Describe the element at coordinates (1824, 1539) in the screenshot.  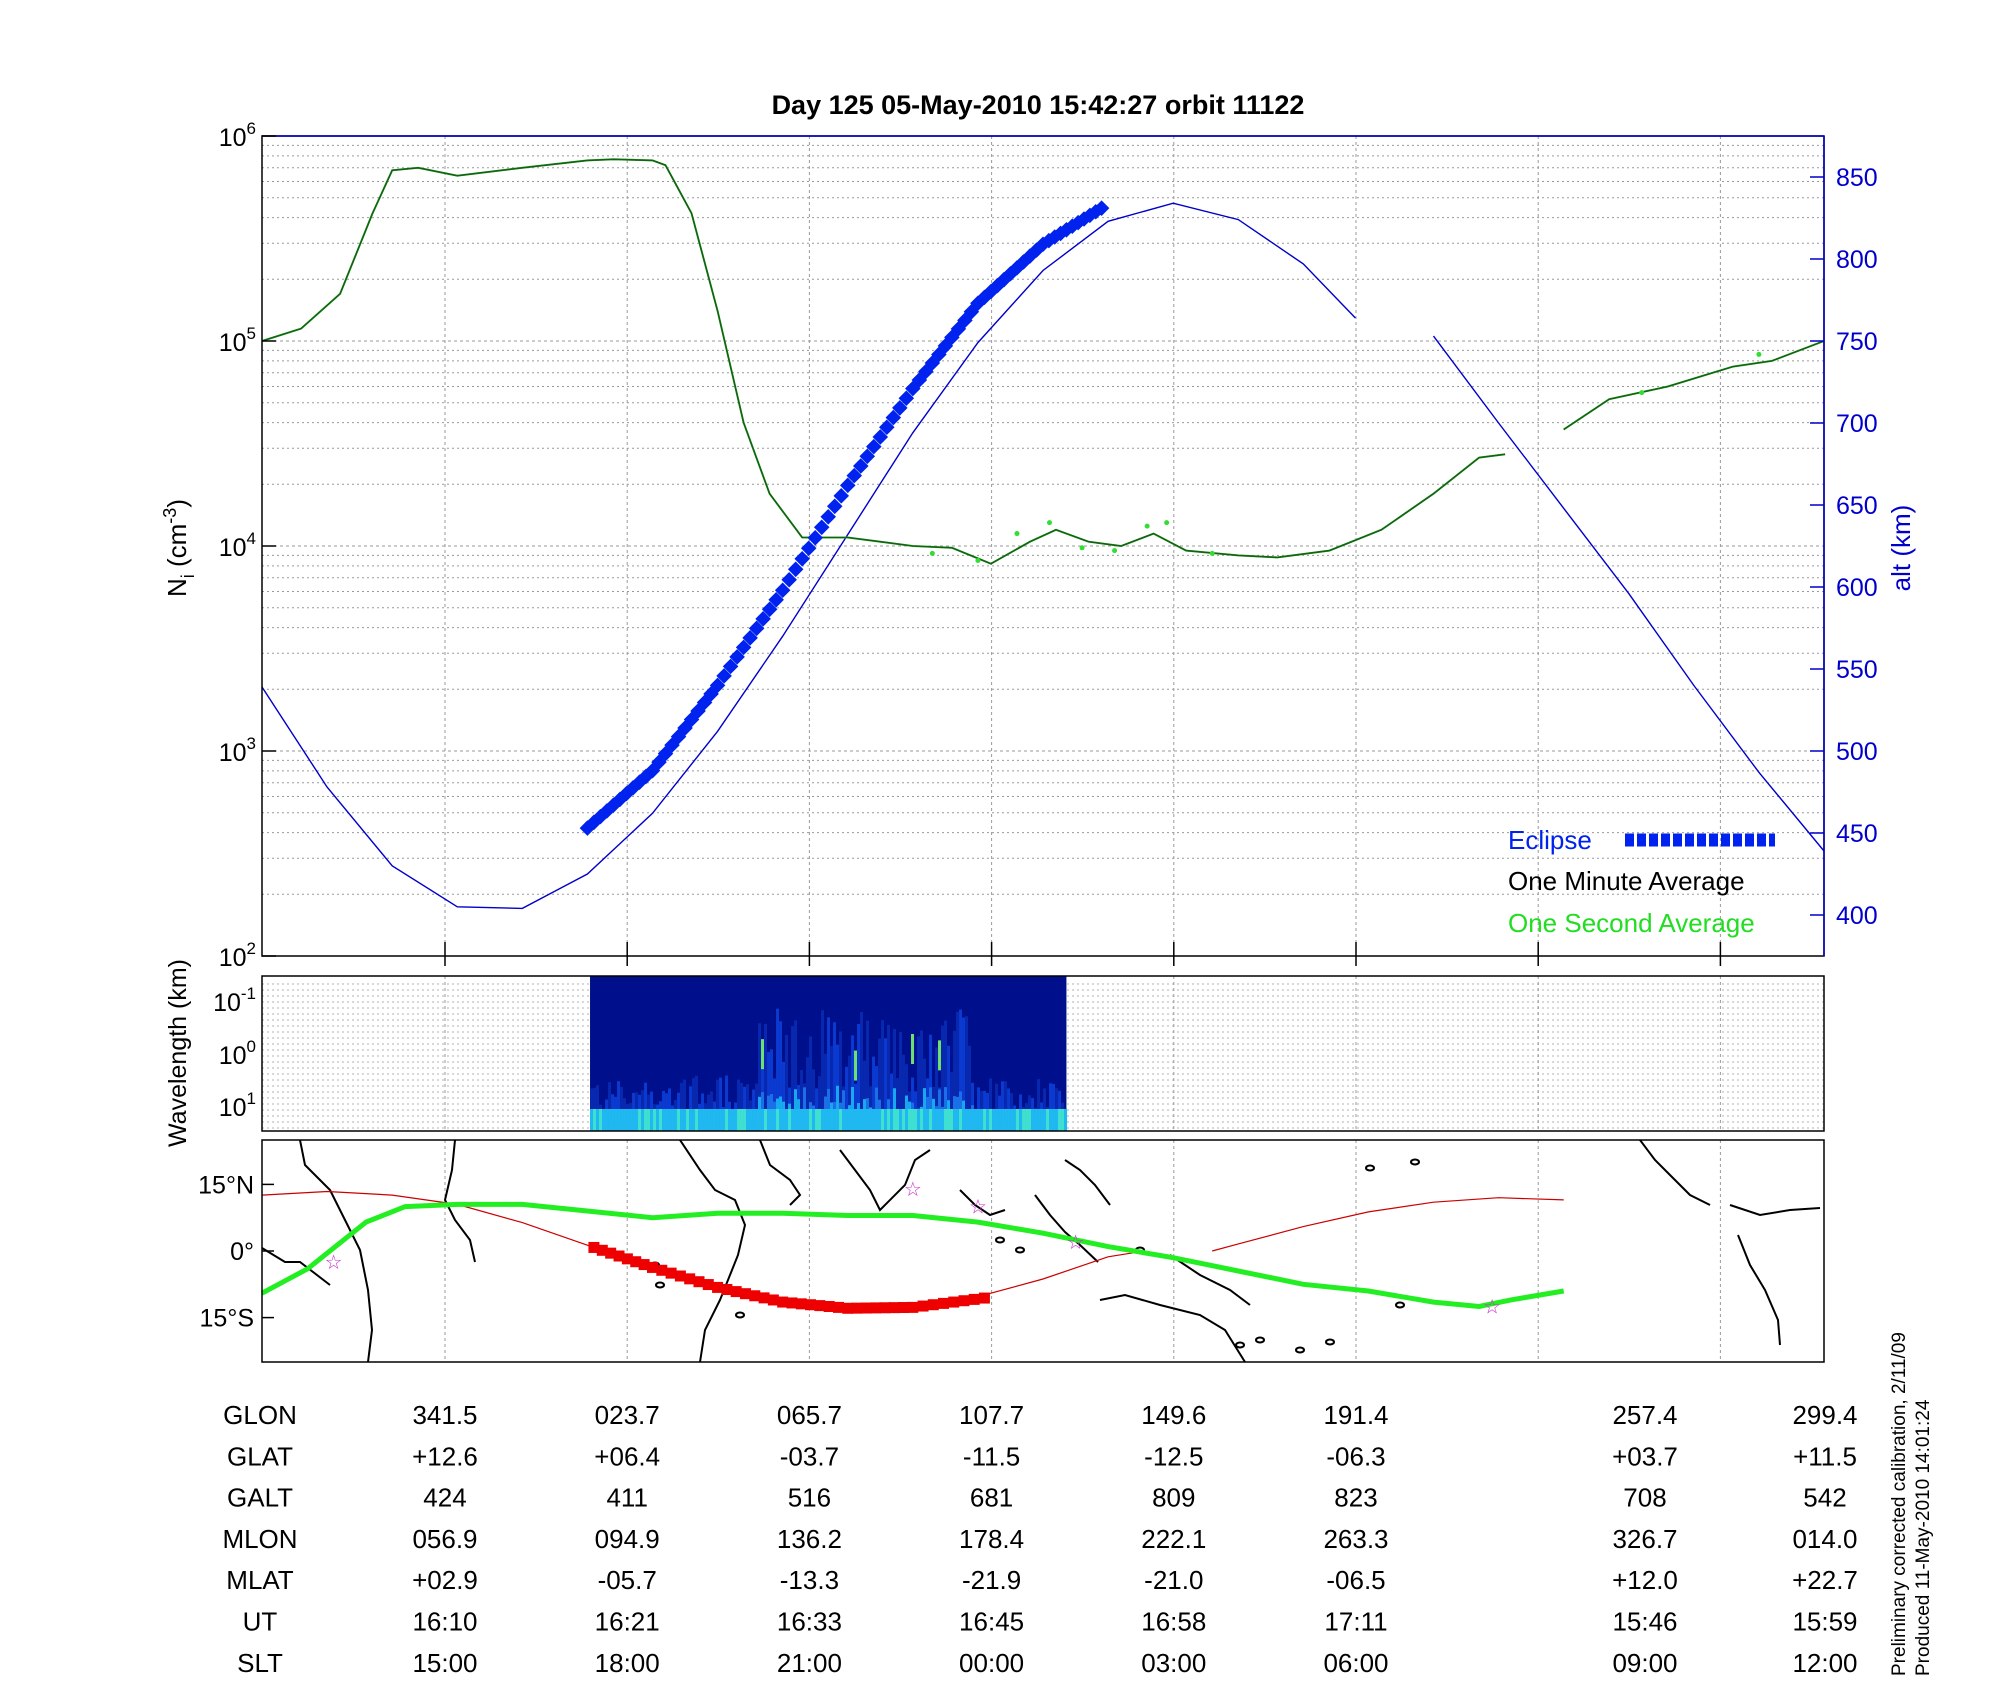
I see `table-cell: 014.0` at that location.